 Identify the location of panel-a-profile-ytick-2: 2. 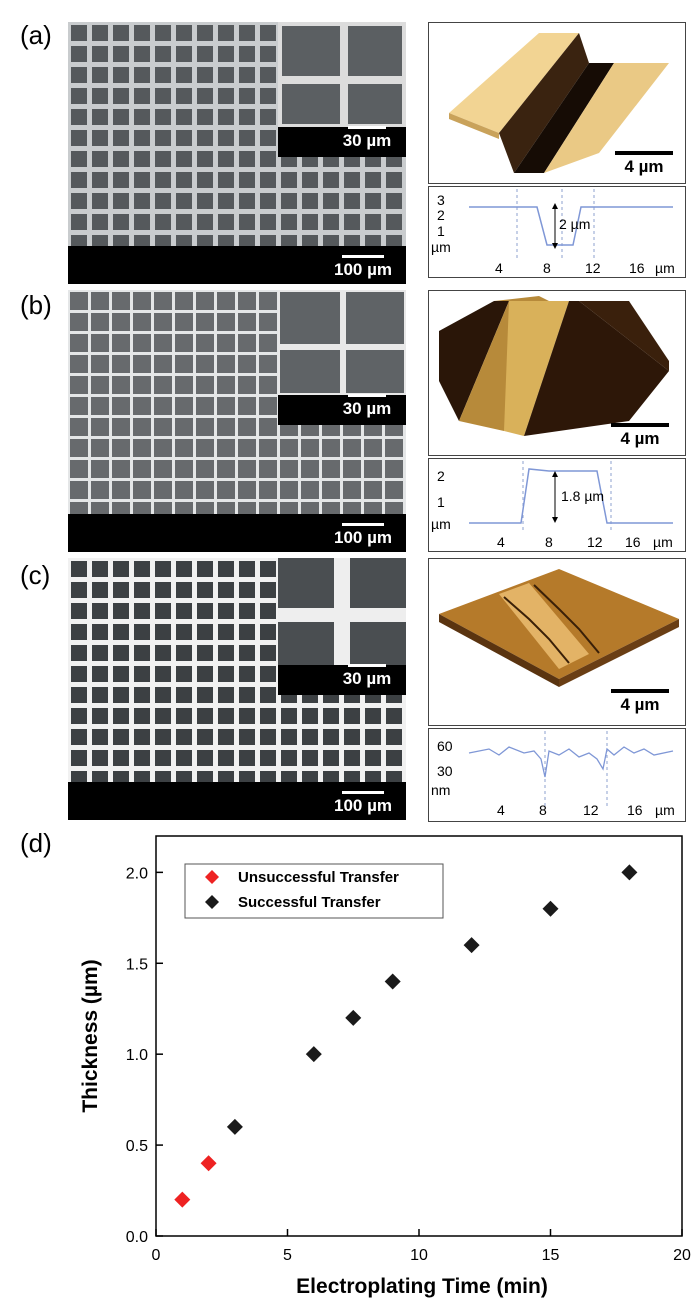
(441, 215).